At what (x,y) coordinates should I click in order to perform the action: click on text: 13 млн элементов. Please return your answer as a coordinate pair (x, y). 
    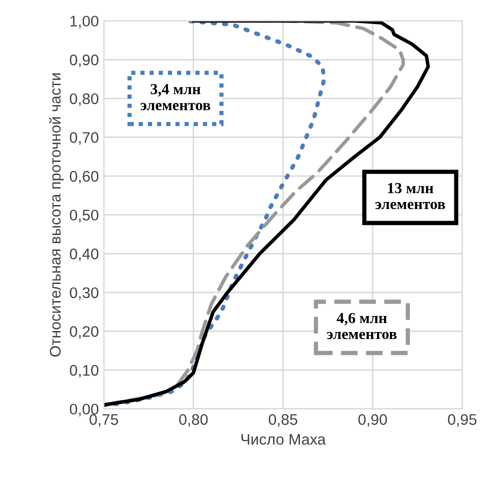
    Looking at the image, I should click on (410, 196).